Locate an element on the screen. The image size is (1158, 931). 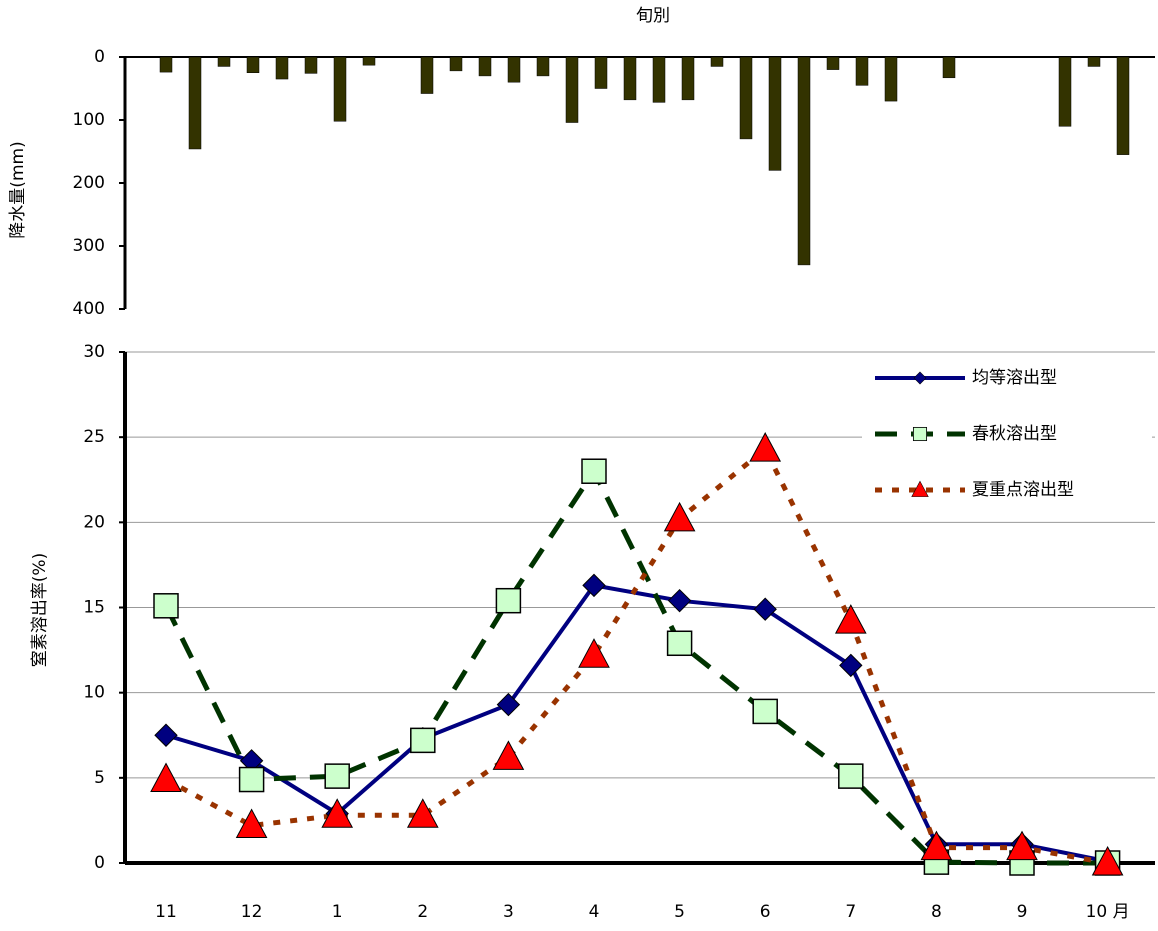
y-tick-label: 200 is located at coordinates (89, 183).